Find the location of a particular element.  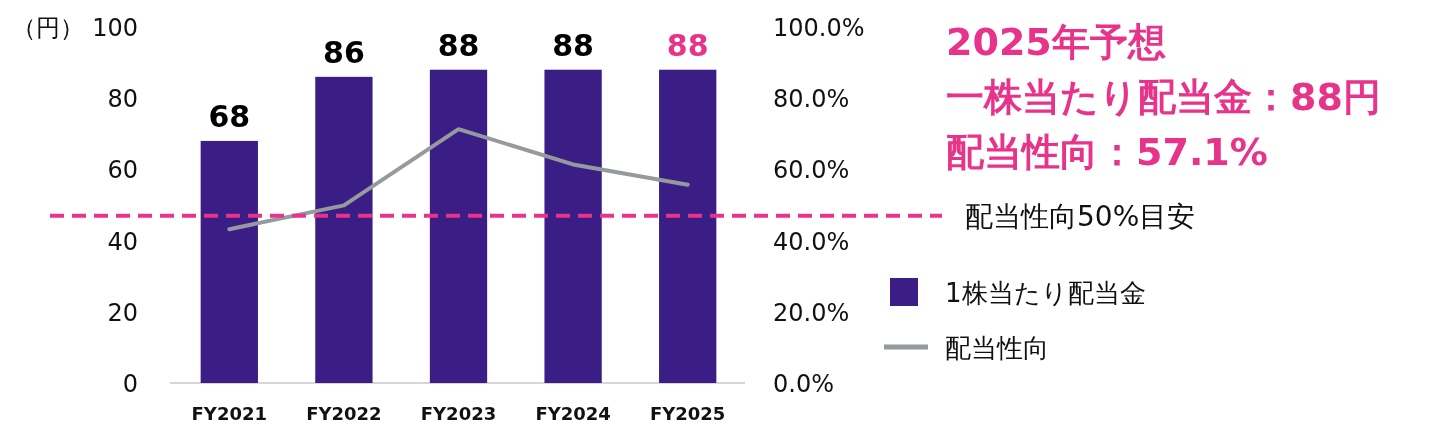

y-tick-label: 20 is located at coordinates (122, 312).